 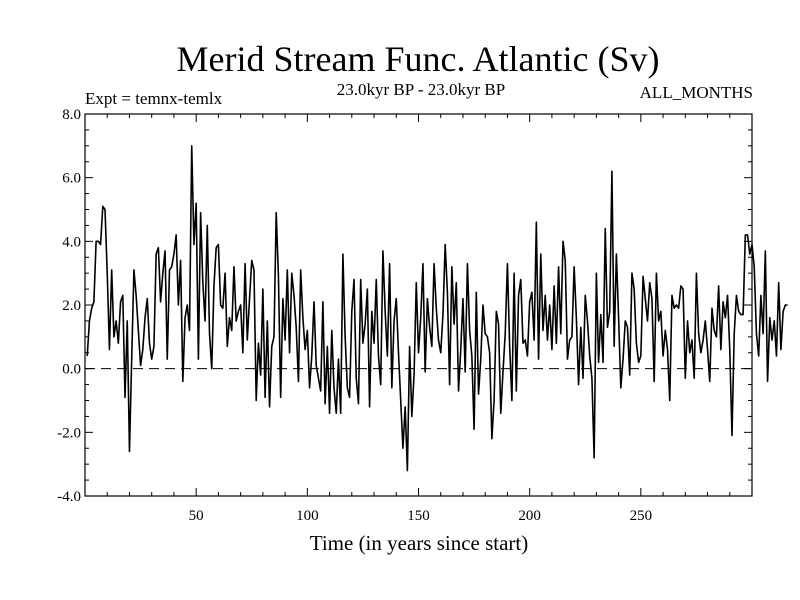 What do you see at coordinates (421, 89) in the screenshot?
I see `time-range-label: 23.0kyr BP - 23.0kyr BP` at bounding box center [421, 89].